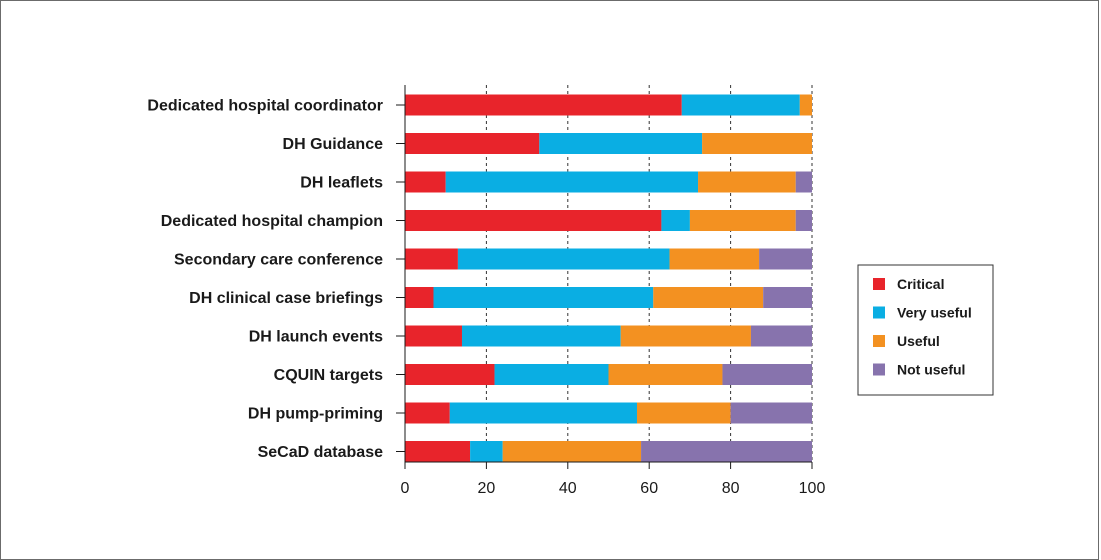  I want to click on bar-secad-database-very-useful, so click(486, 451).